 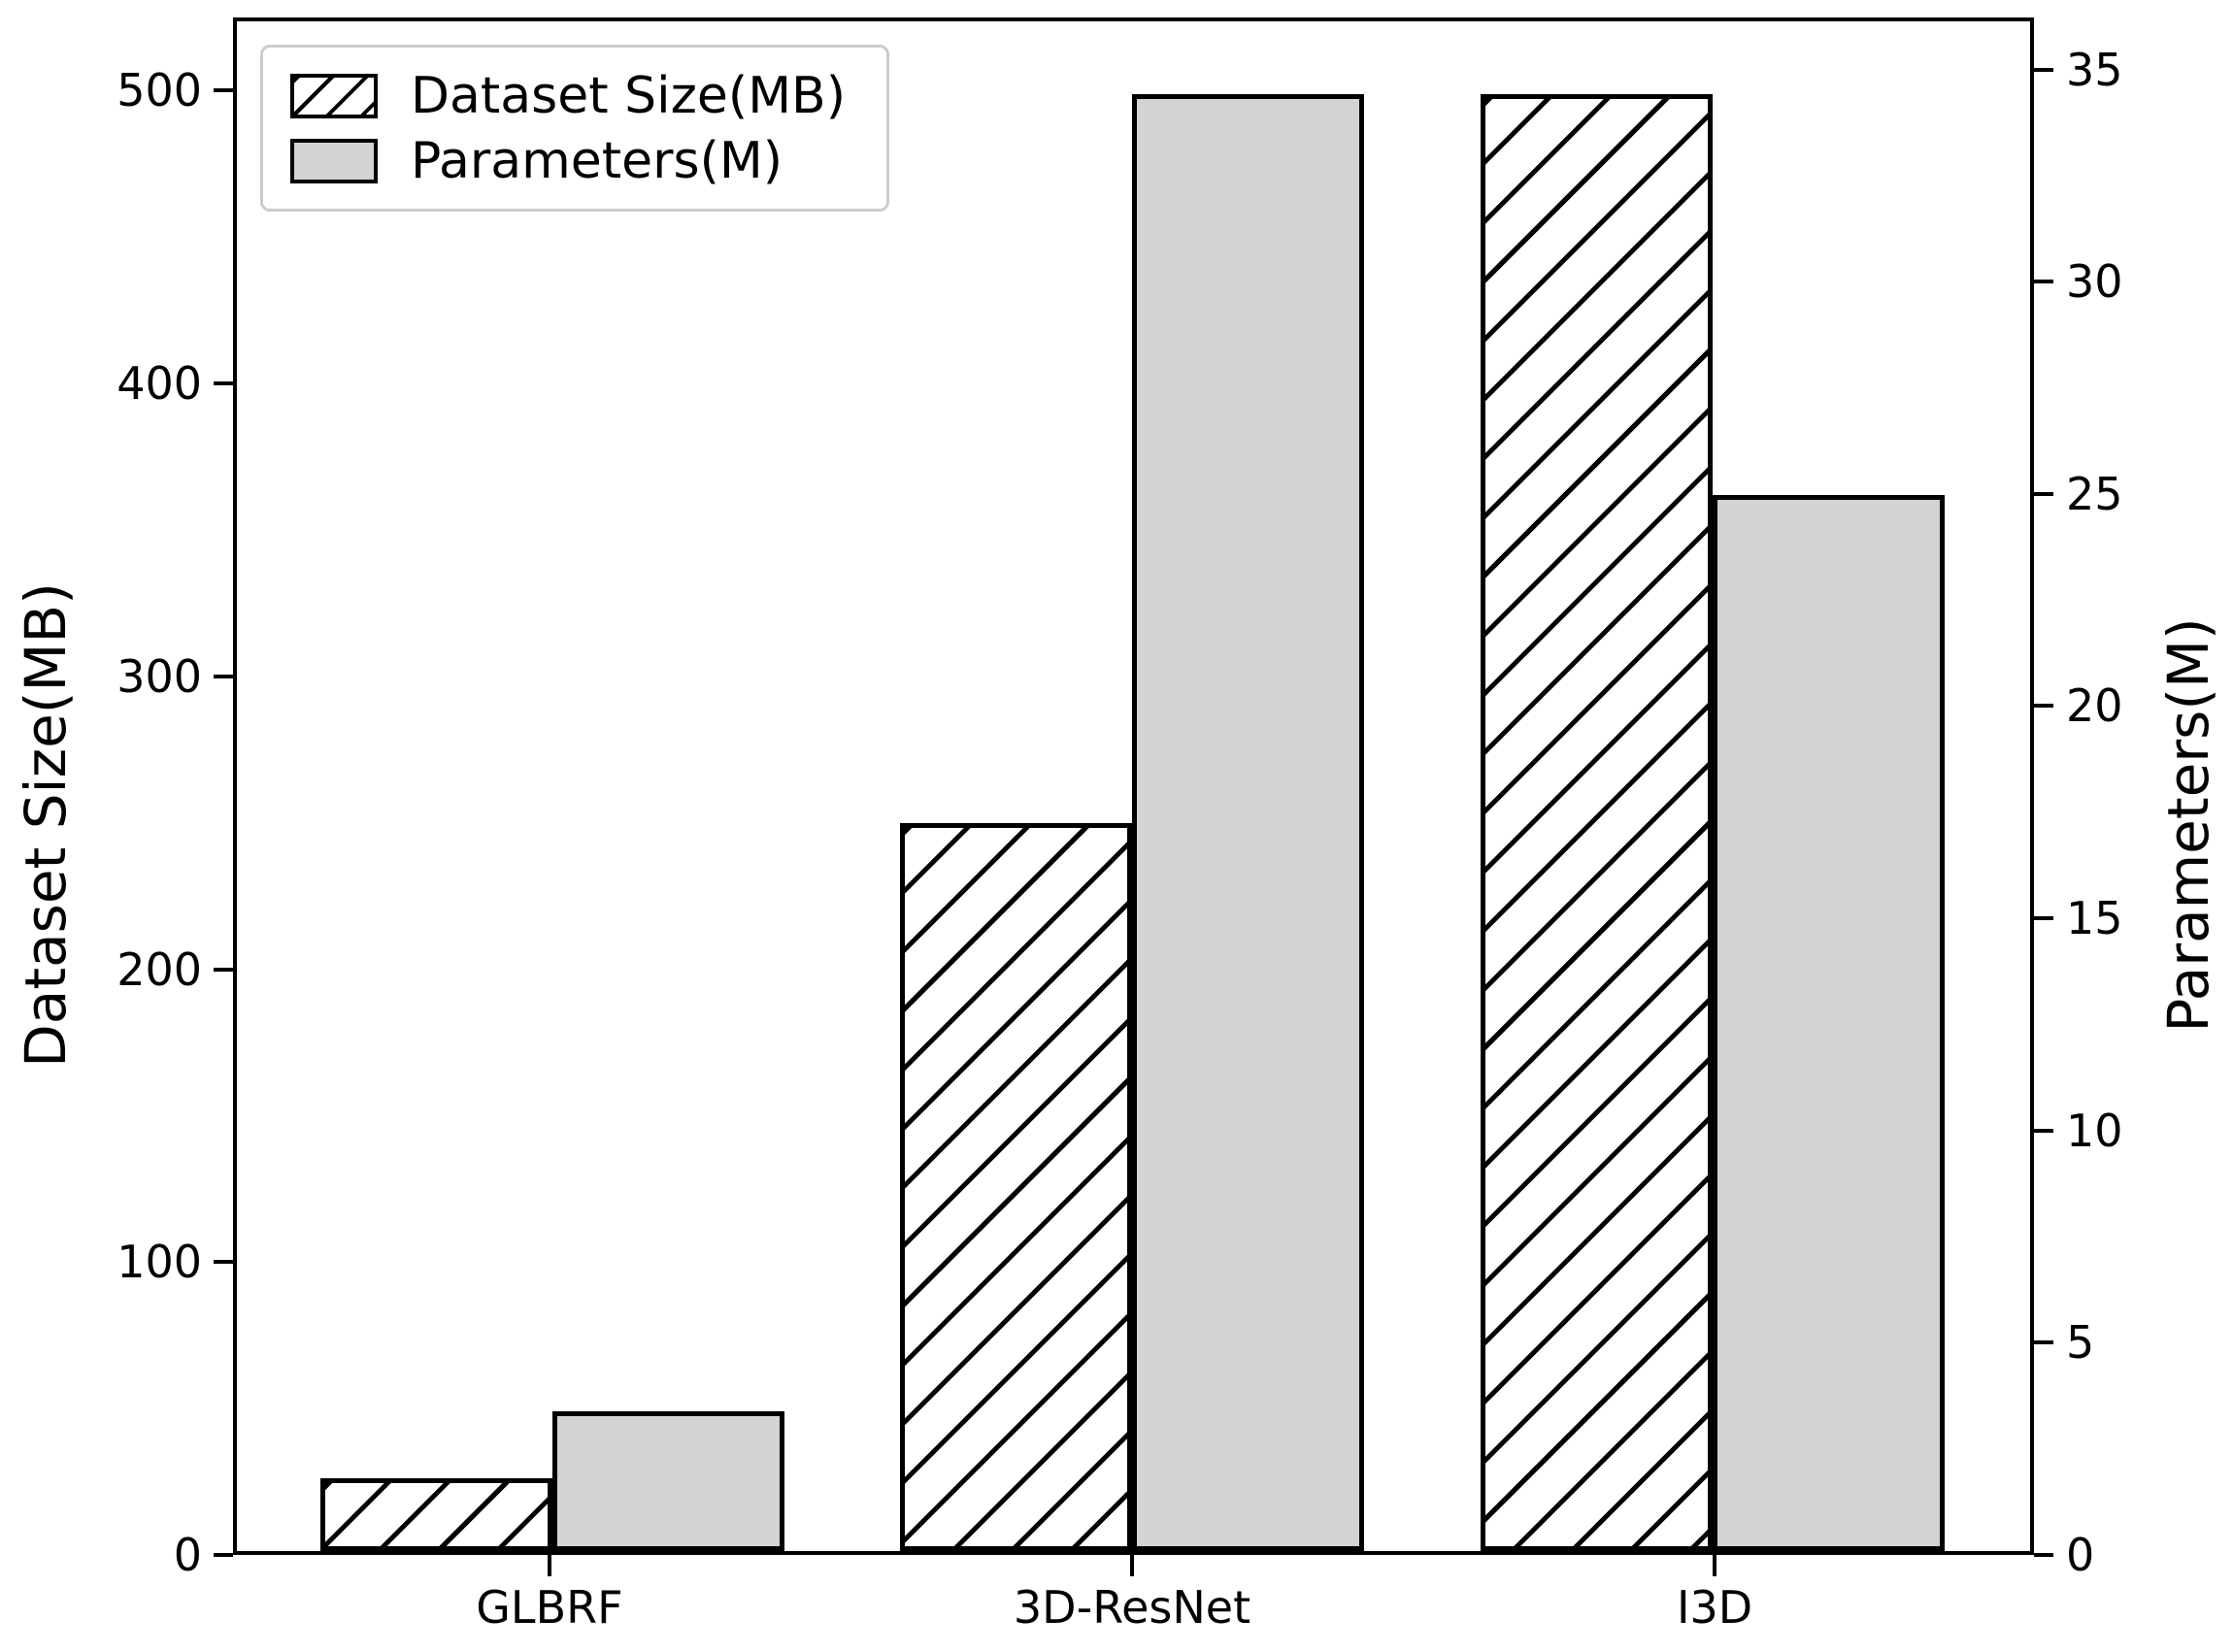 I want to click on bar-dataset-size-mb-glbrf, so click(x=435, y=1514).